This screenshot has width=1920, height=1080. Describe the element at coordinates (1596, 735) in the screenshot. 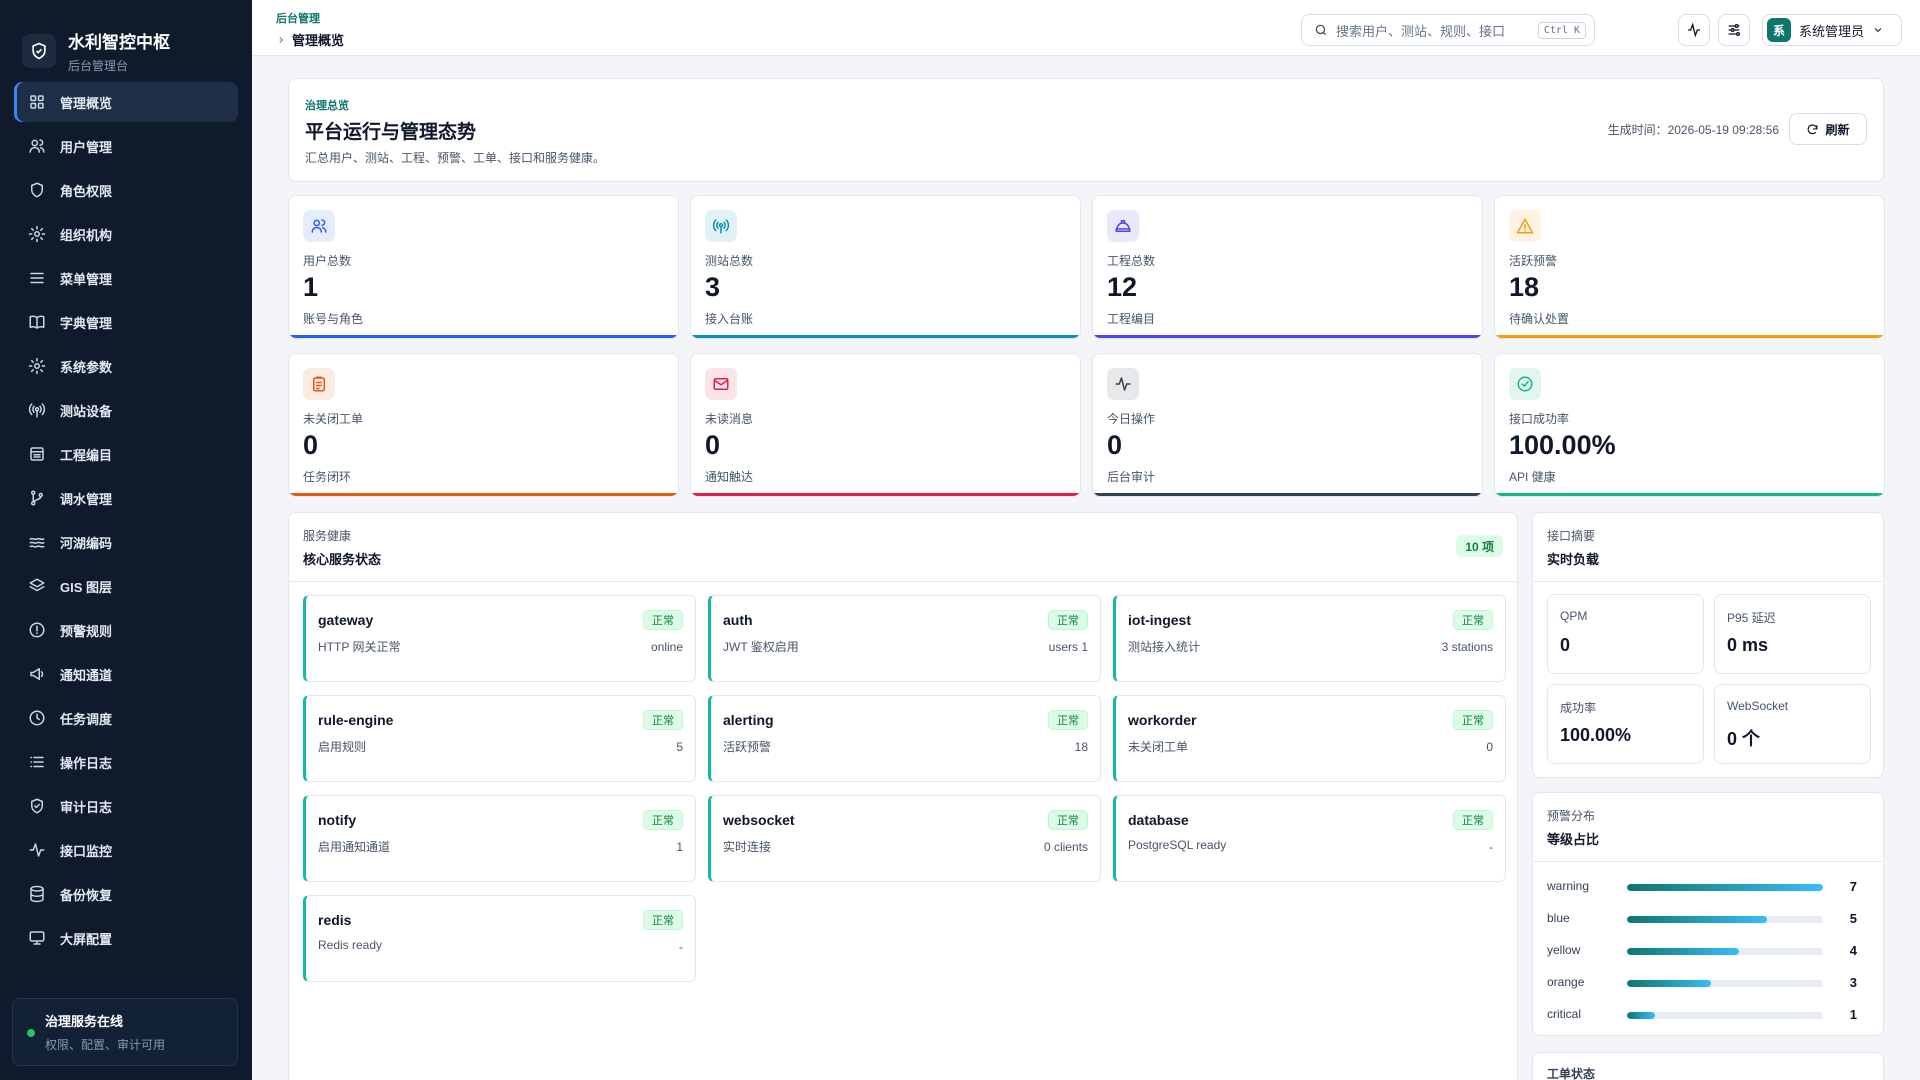

I see `api-metric-value: 100.00%` at that location.